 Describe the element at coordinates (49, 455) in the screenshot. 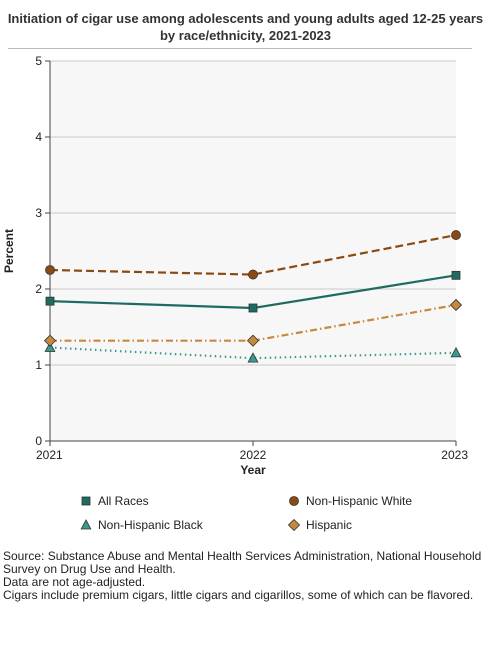

I see `x-tick-label: 2021` at that location.